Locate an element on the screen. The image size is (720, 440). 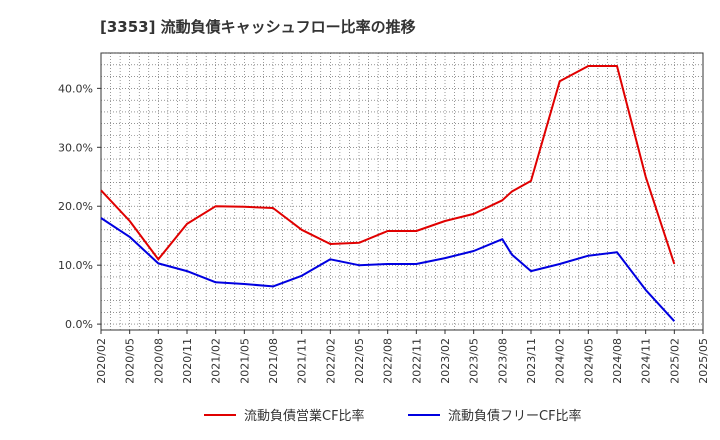
x-tick-label: 2020/08 is located at coordinates (158, 361).